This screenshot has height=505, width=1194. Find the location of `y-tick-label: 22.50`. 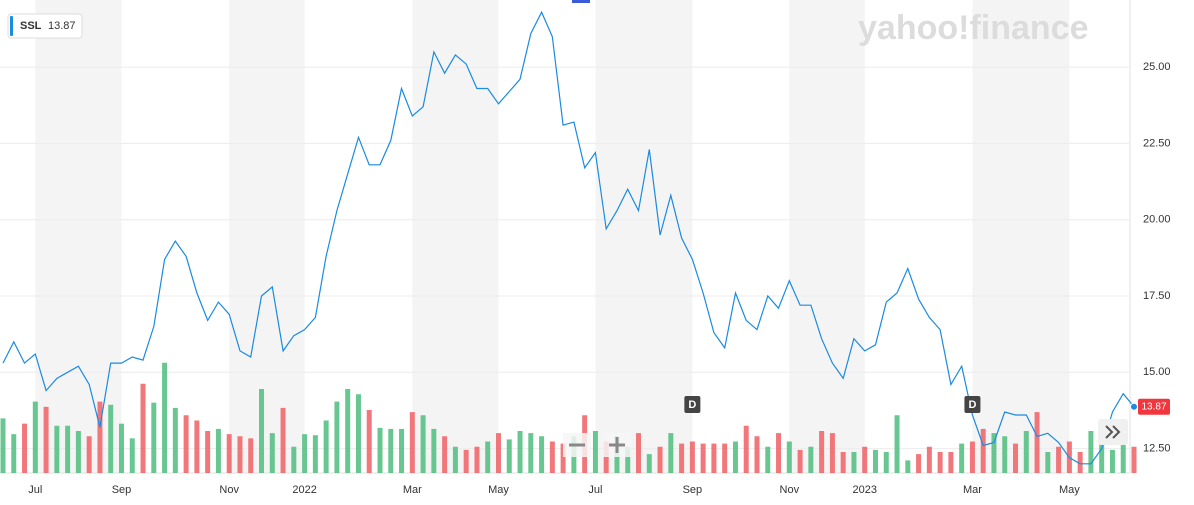

y-tick-label: 22.50 is located at coordinates (1157, 143).